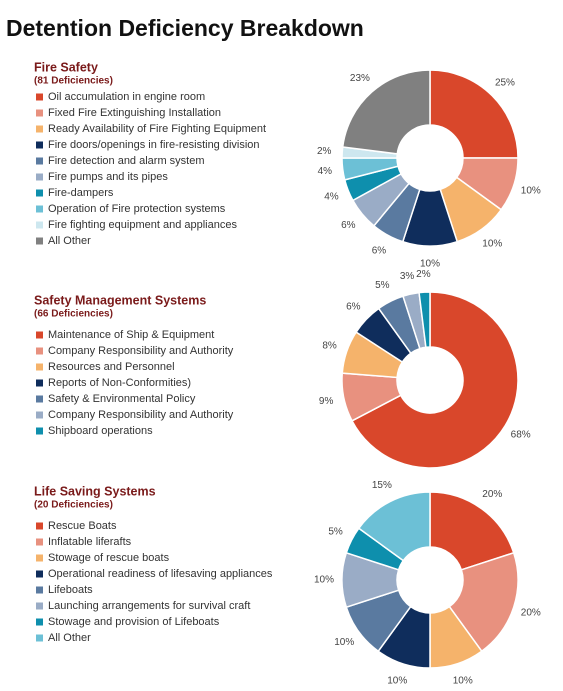  I want to click on value-label: 25%, so click(505, 83).